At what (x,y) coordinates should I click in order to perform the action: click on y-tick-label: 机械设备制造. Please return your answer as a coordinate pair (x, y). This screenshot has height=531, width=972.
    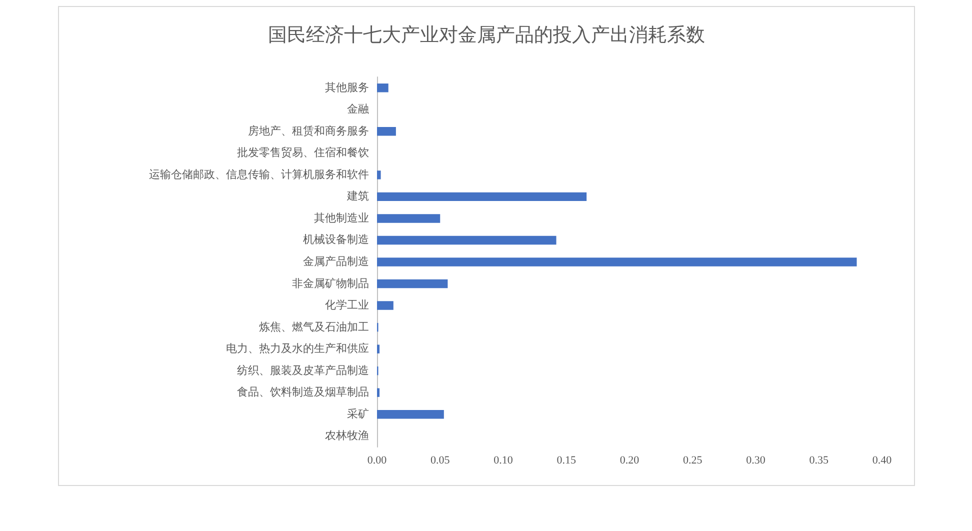
    Looking at the image, I should click on (336, 239).